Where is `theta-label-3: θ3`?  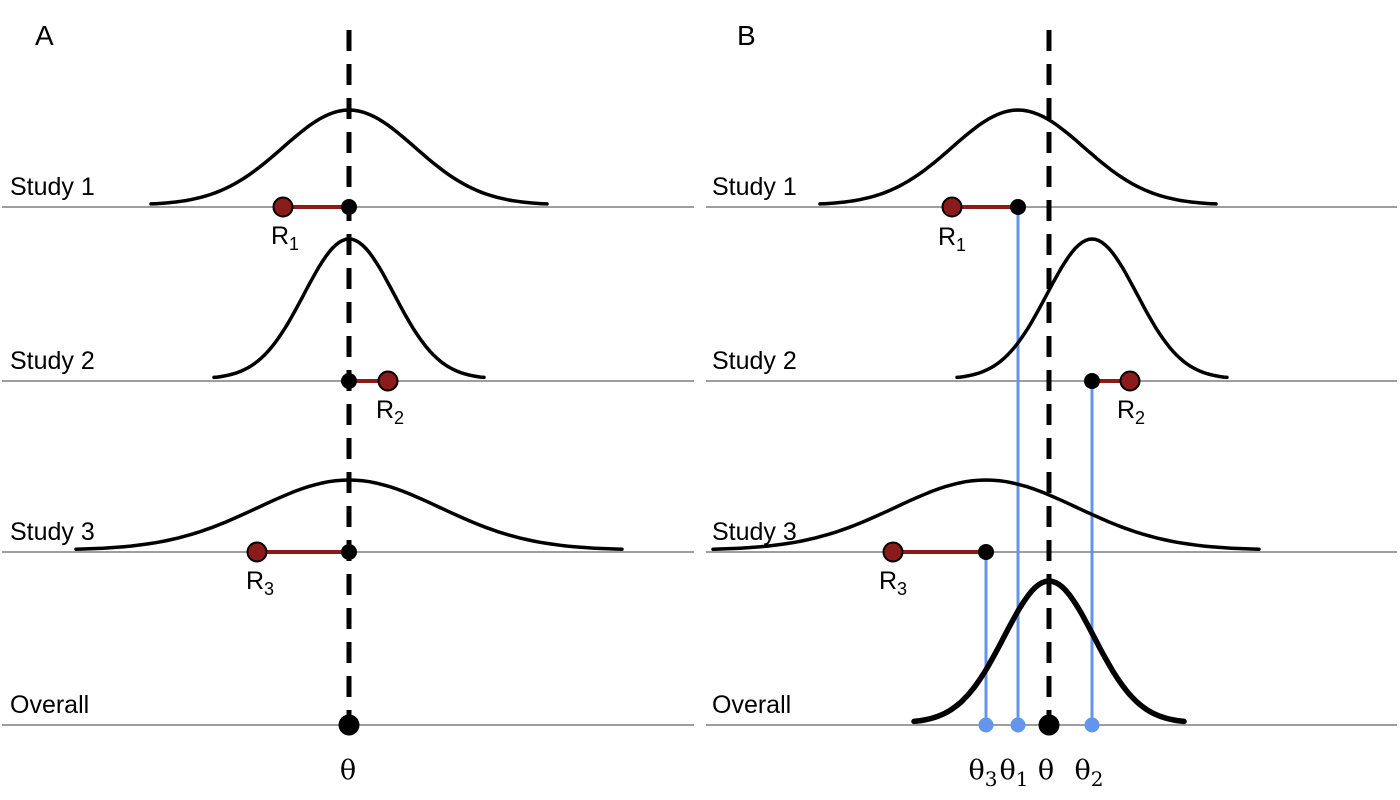 theta-label-3: θ3 is located at coordinates (983, 773).